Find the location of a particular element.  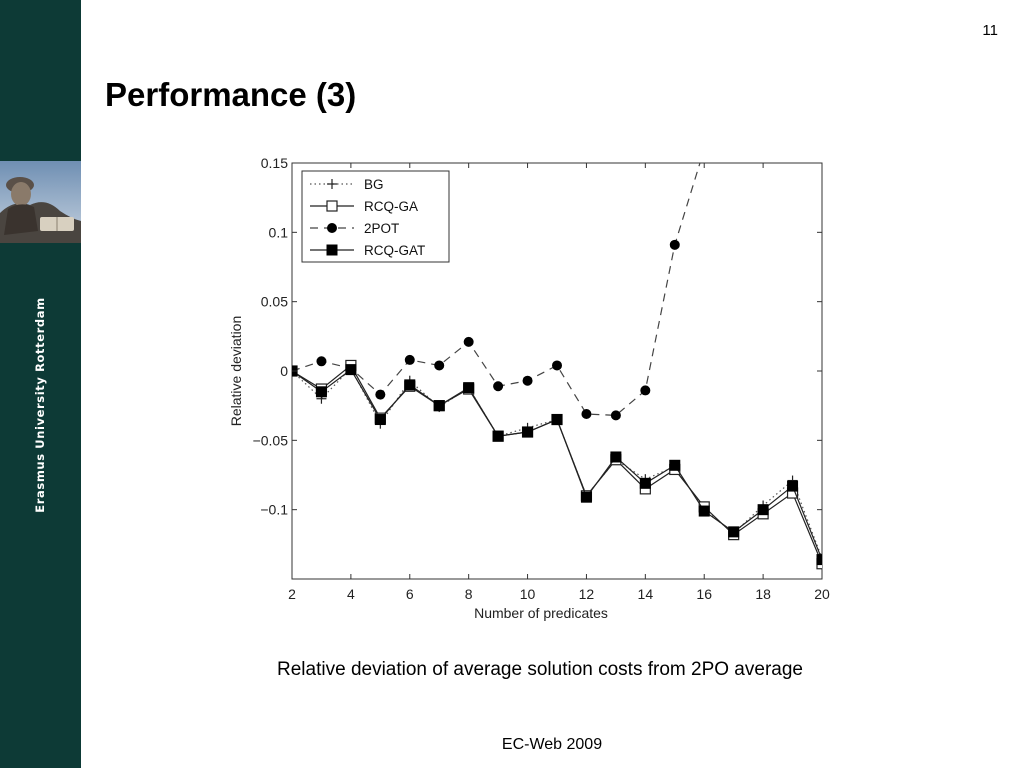

erasmus-portrait-icon is located at coordinates (40, 202).